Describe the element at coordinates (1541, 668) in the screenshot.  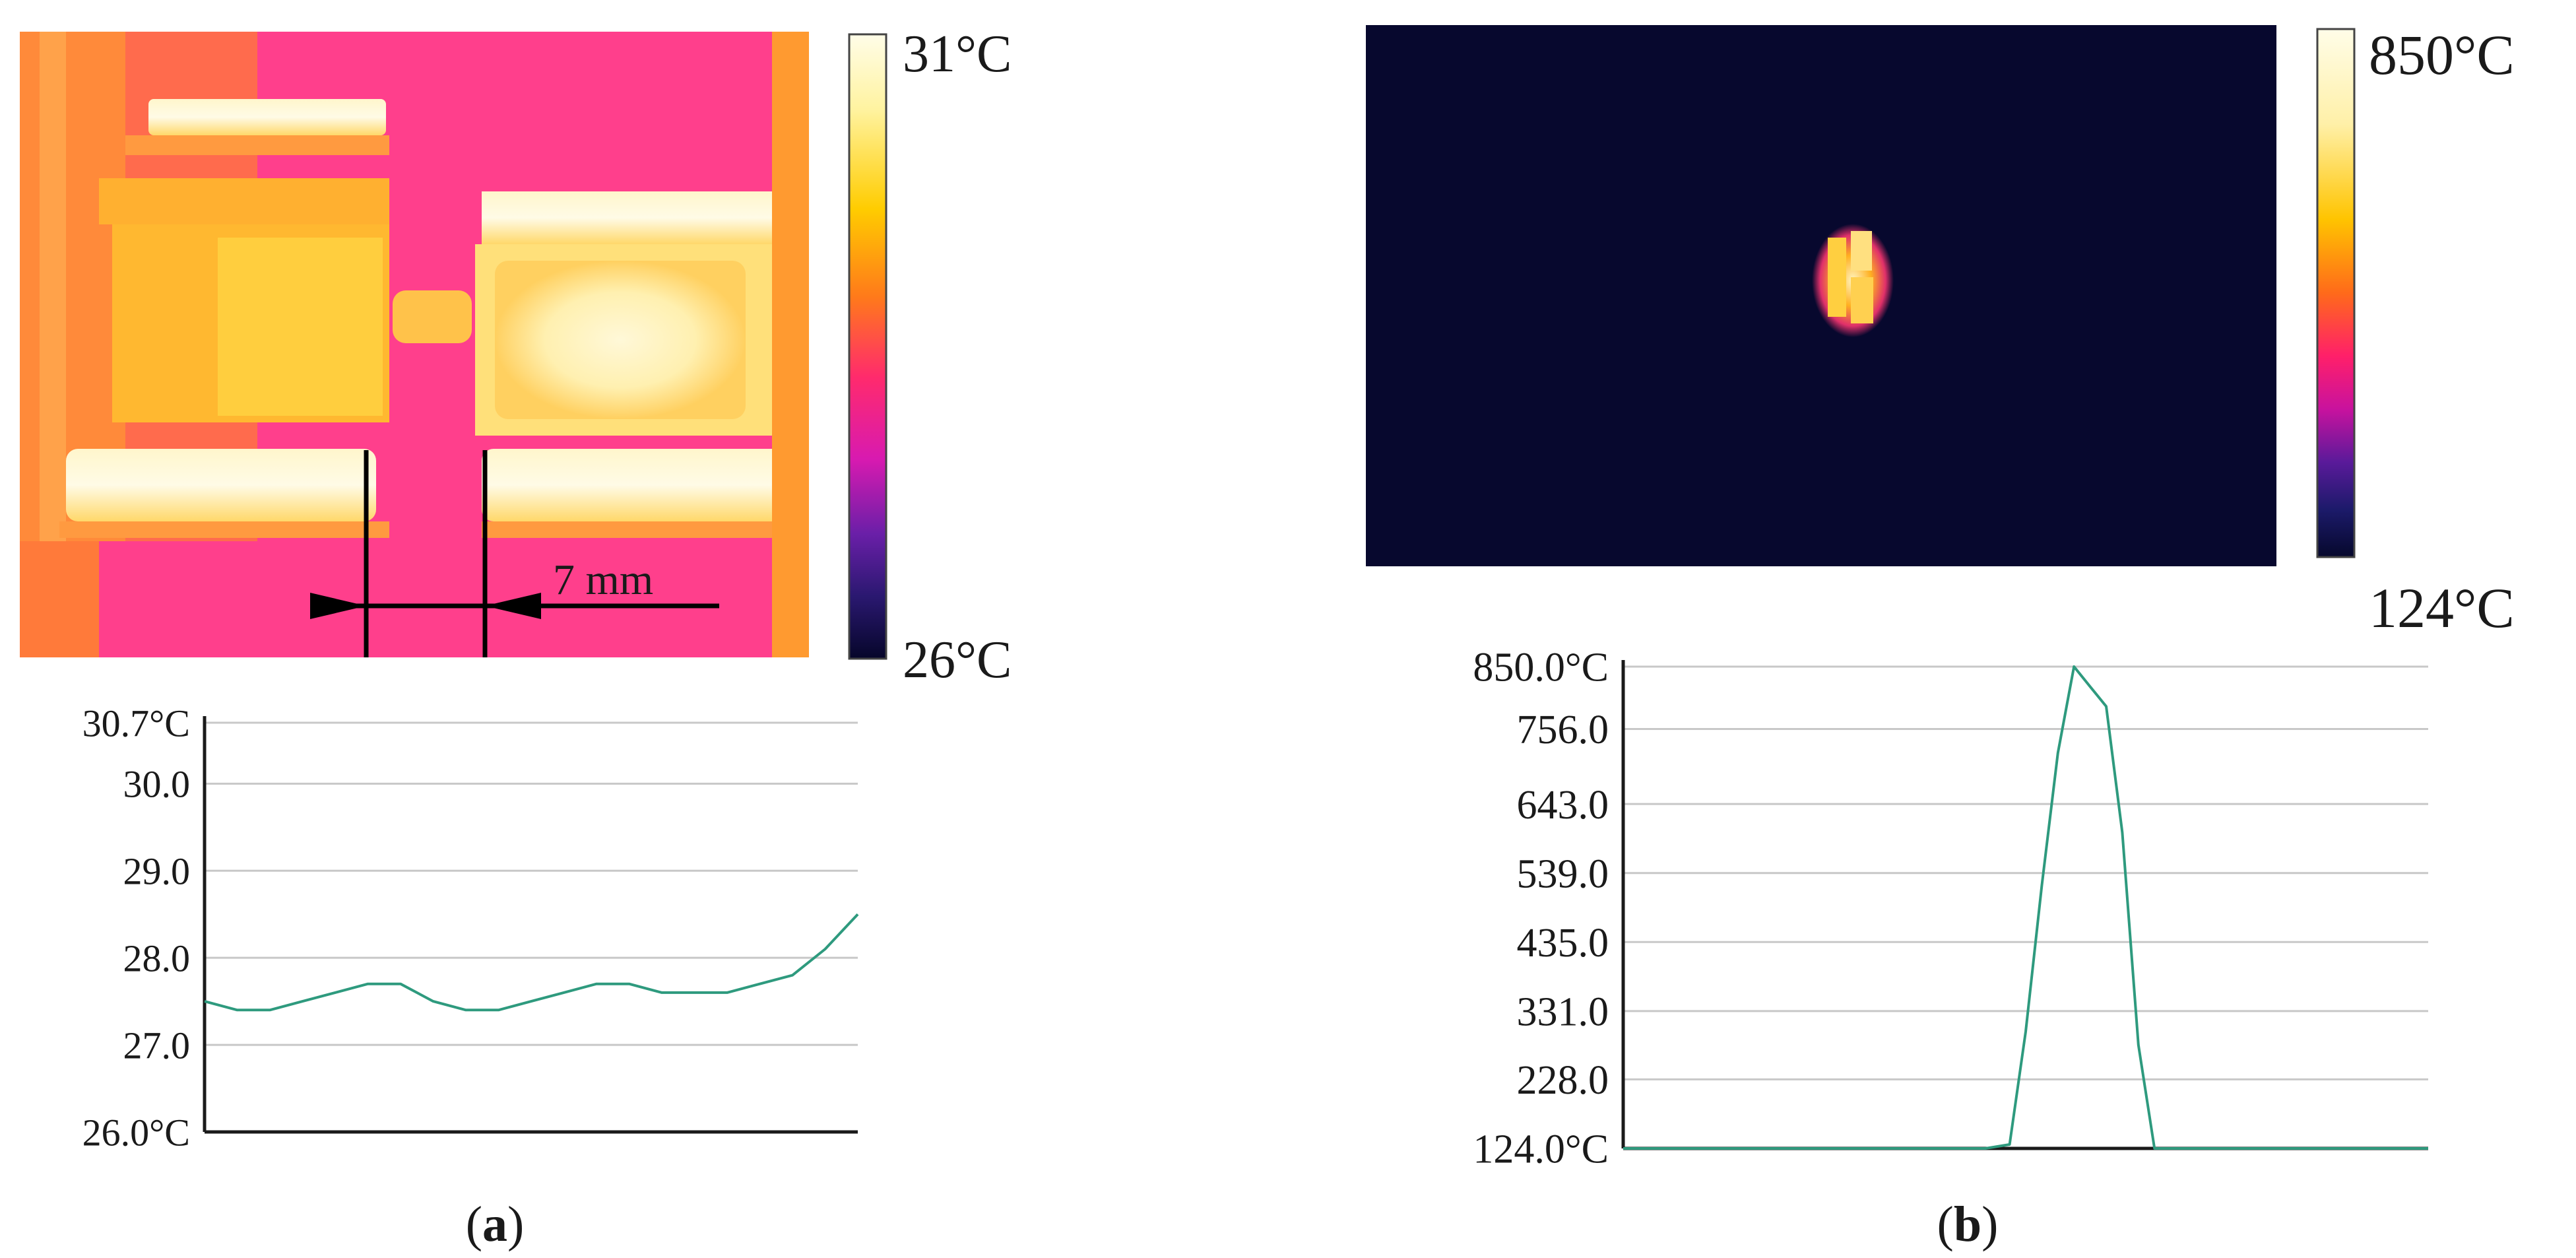
I see `y-tick-label: 850.0°C` at that location.